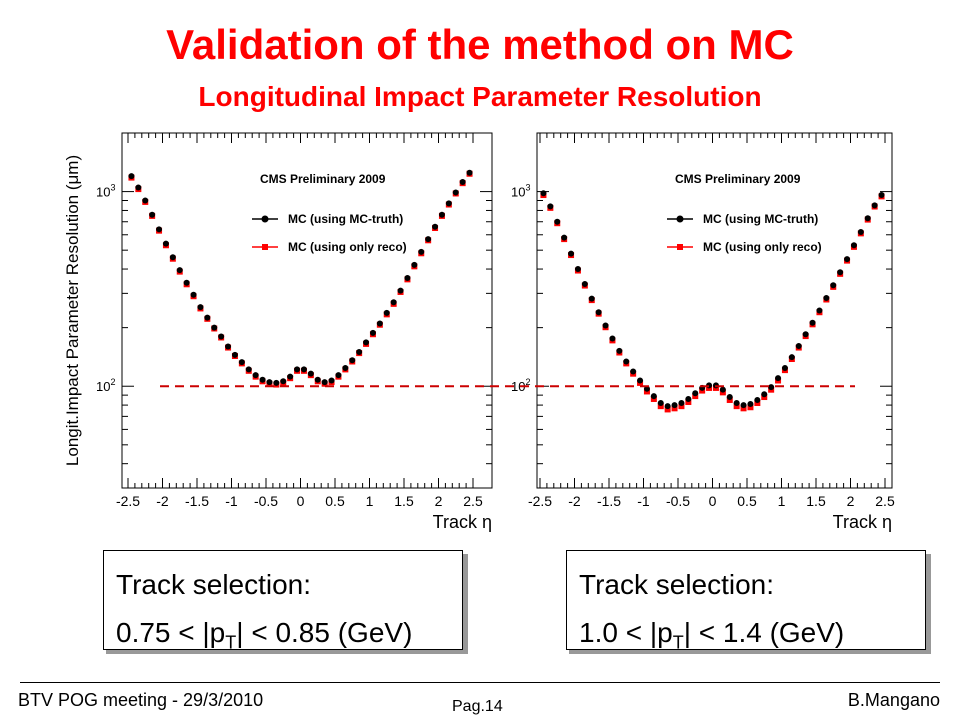 The height and width of the screenshot is (720, 960). I want to click on x-axis-label-1: Track η, so click(862, 522).